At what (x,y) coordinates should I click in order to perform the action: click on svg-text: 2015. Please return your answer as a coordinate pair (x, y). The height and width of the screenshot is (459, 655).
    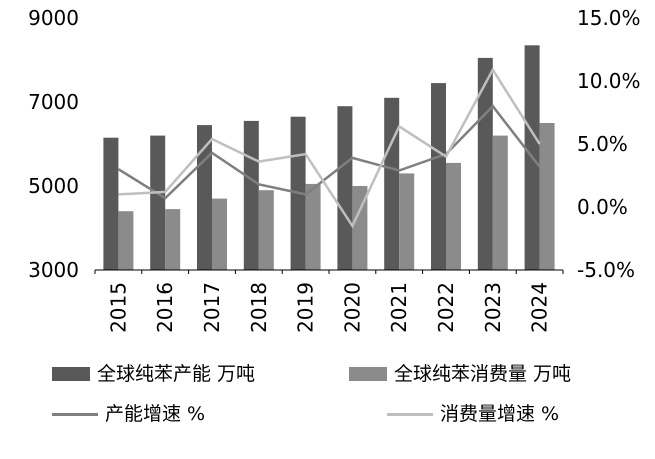
    Looking at the image, I should click on (118, 307).